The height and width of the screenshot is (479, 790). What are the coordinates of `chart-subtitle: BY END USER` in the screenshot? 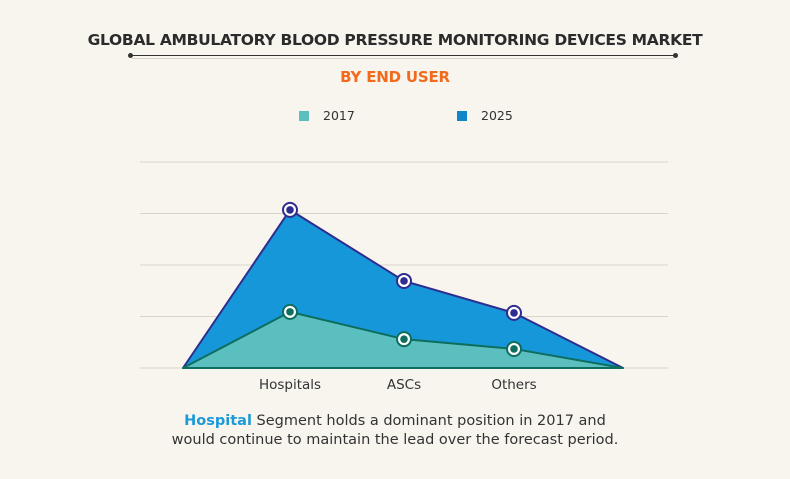 It's located at (395, 77).